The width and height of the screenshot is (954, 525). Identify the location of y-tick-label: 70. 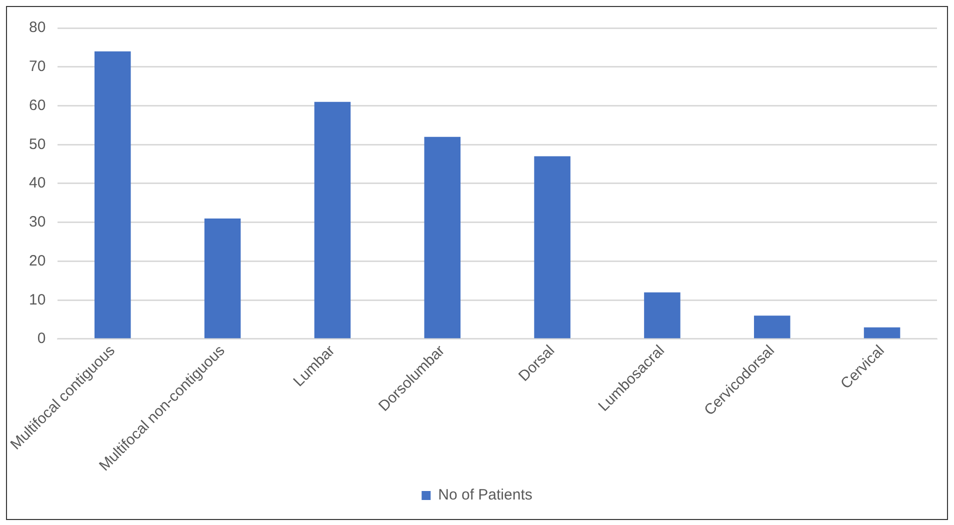
(37, 67).